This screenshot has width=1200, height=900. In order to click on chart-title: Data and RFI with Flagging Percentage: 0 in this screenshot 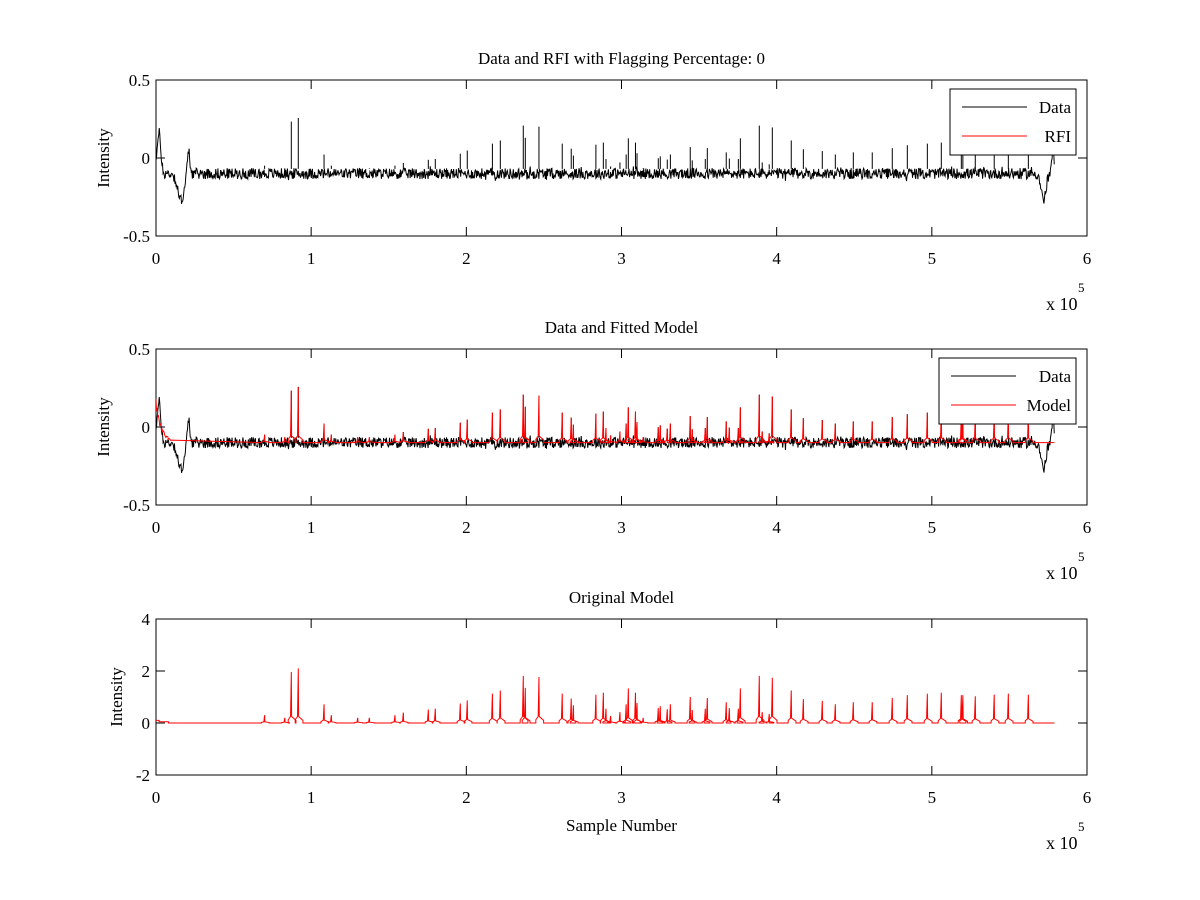, I will do `click(621, 58)`.